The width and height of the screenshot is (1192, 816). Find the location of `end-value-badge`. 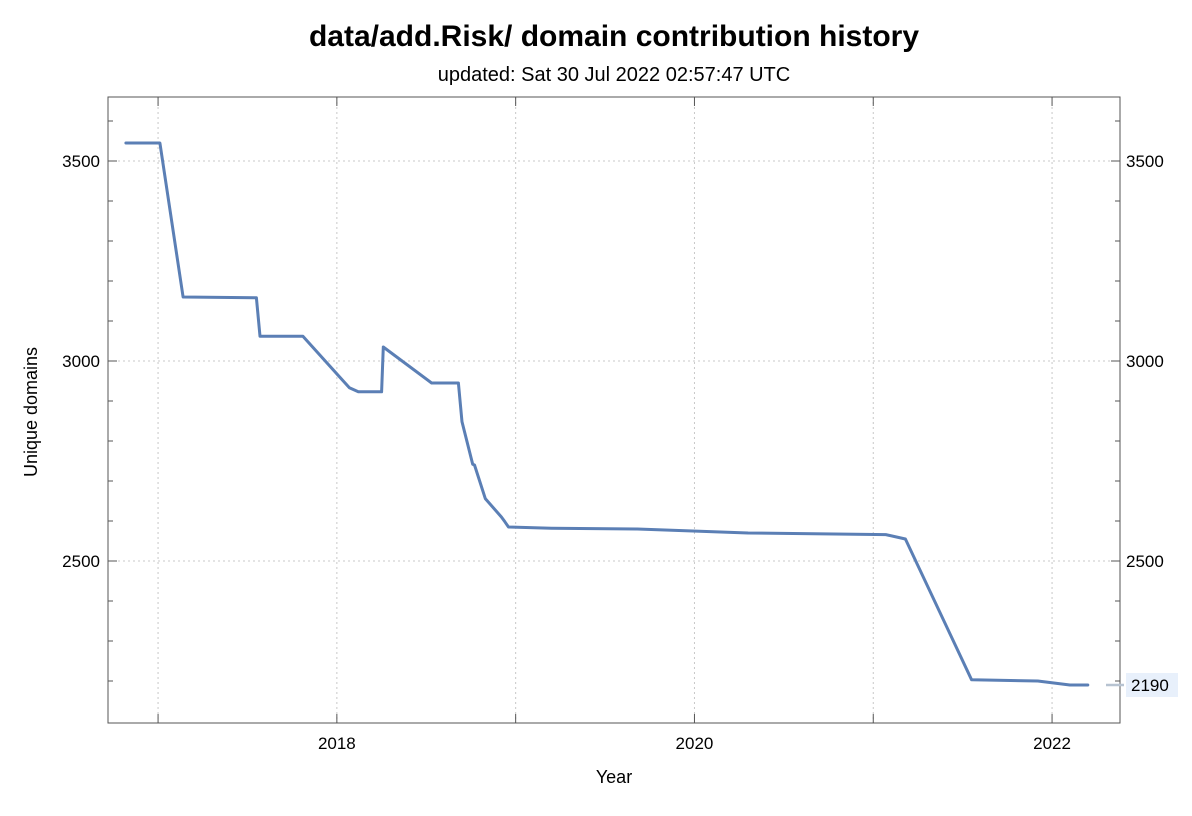

end-value-badge is located at coordinates (1152, 685).